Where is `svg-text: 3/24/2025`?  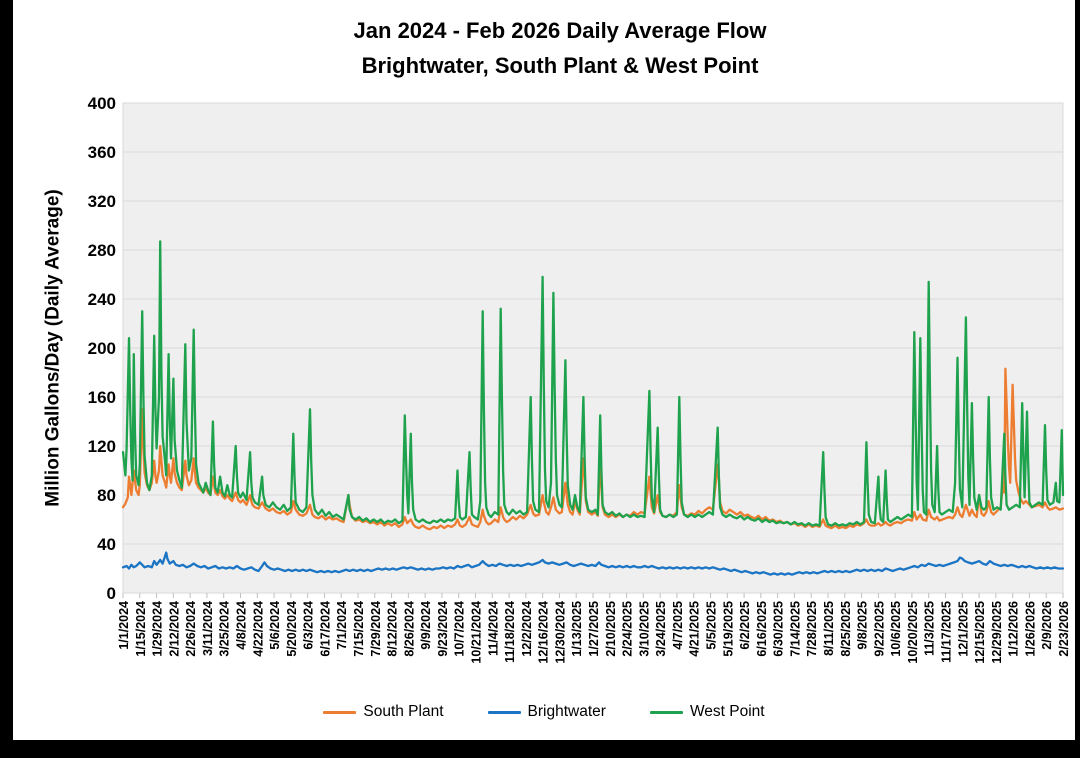
svg-text: 3/24/2025 is located at coordinates (661, 629).